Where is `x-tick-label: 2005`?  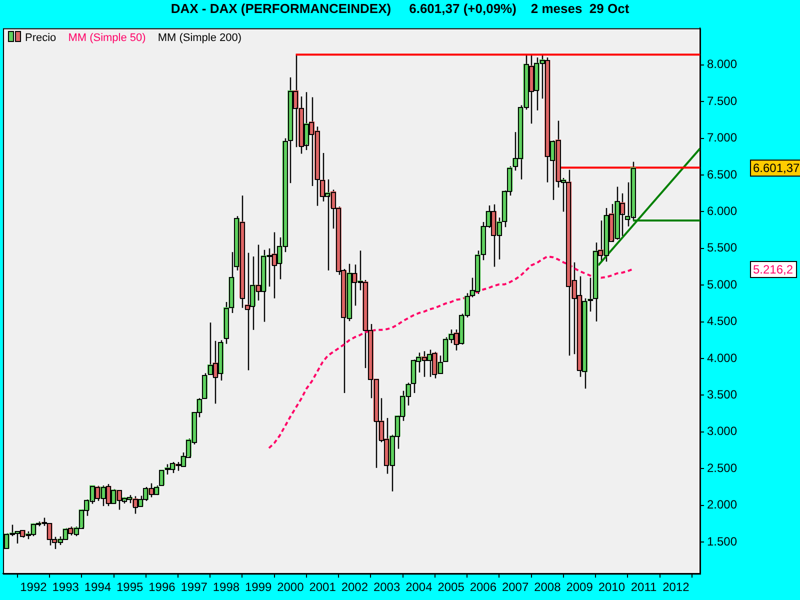 x-tick-label: 2005 is located at coordinates (451, 587).